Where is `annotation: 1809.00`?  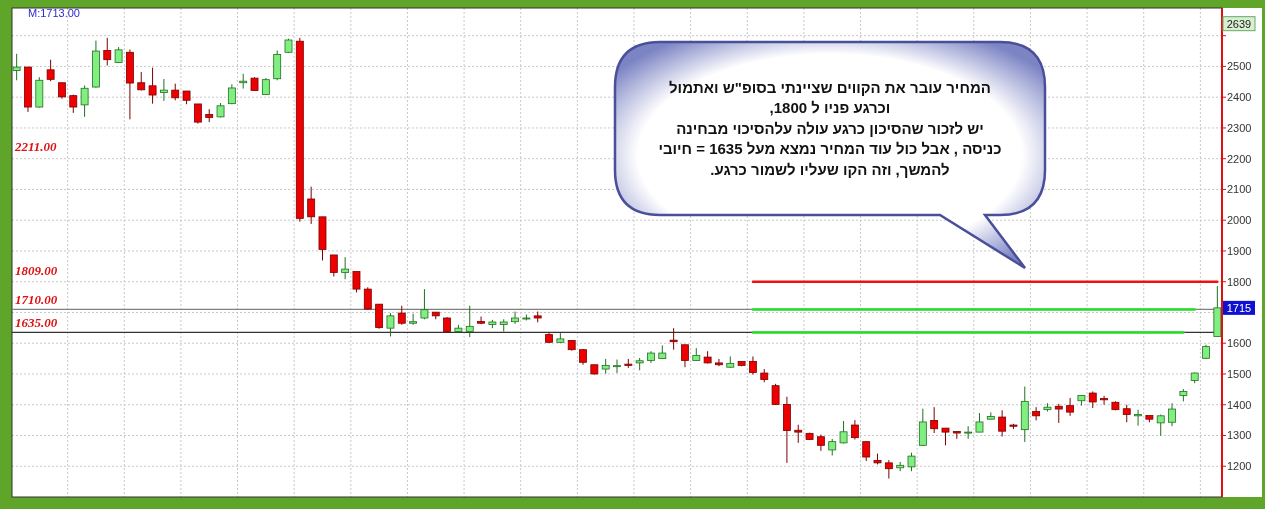 annotation: 1809.00 is located at coordinates (36, 270).